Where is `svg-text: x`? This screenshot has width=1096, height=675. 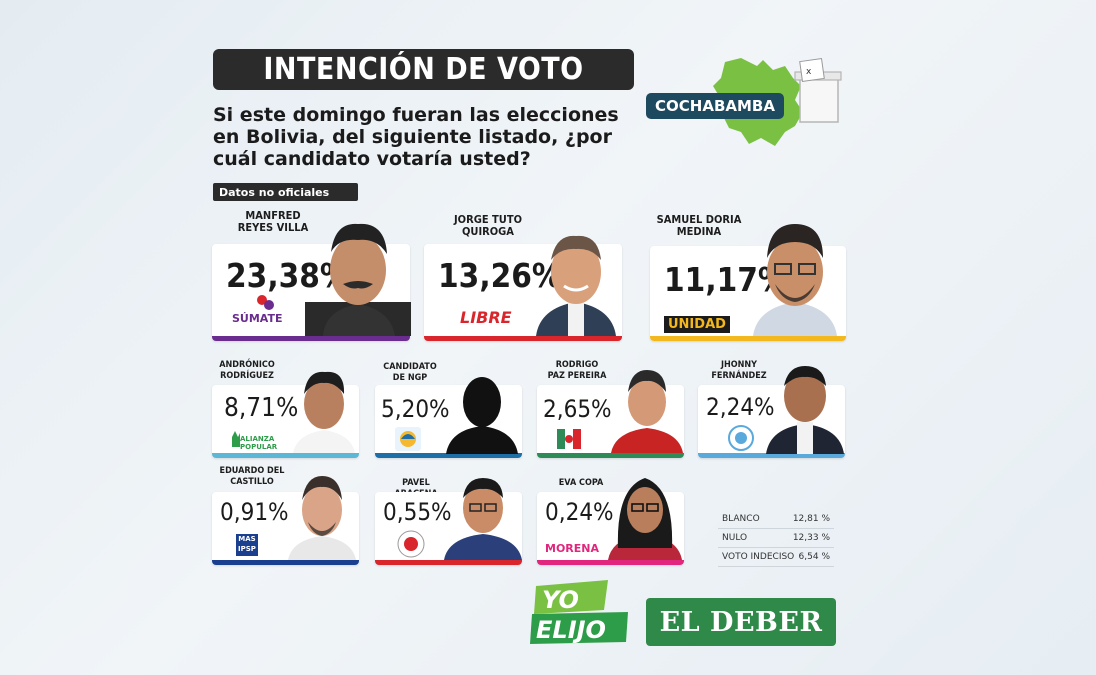
svg-text: x is located at coordinates (809, 72).